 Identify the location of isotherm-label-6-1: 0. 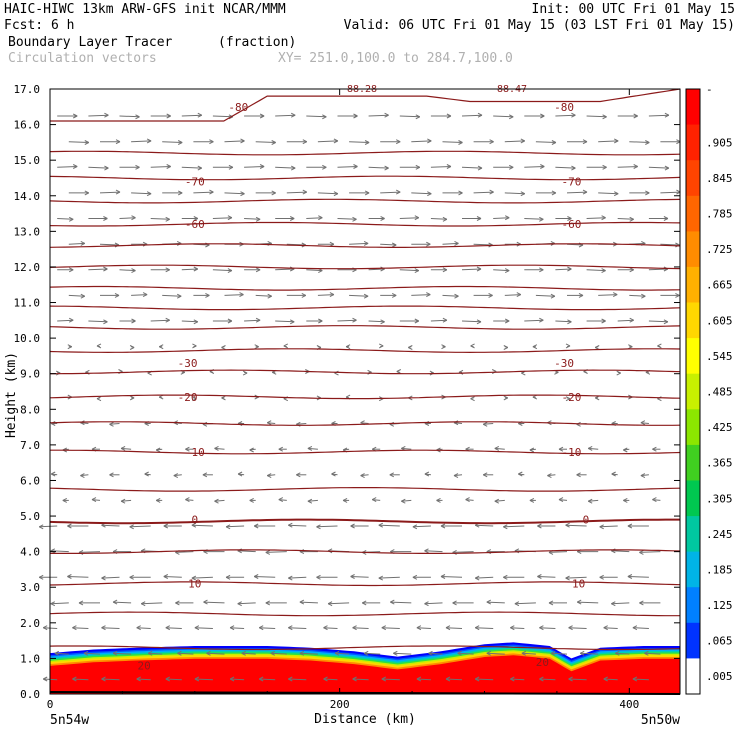
(586, 520).